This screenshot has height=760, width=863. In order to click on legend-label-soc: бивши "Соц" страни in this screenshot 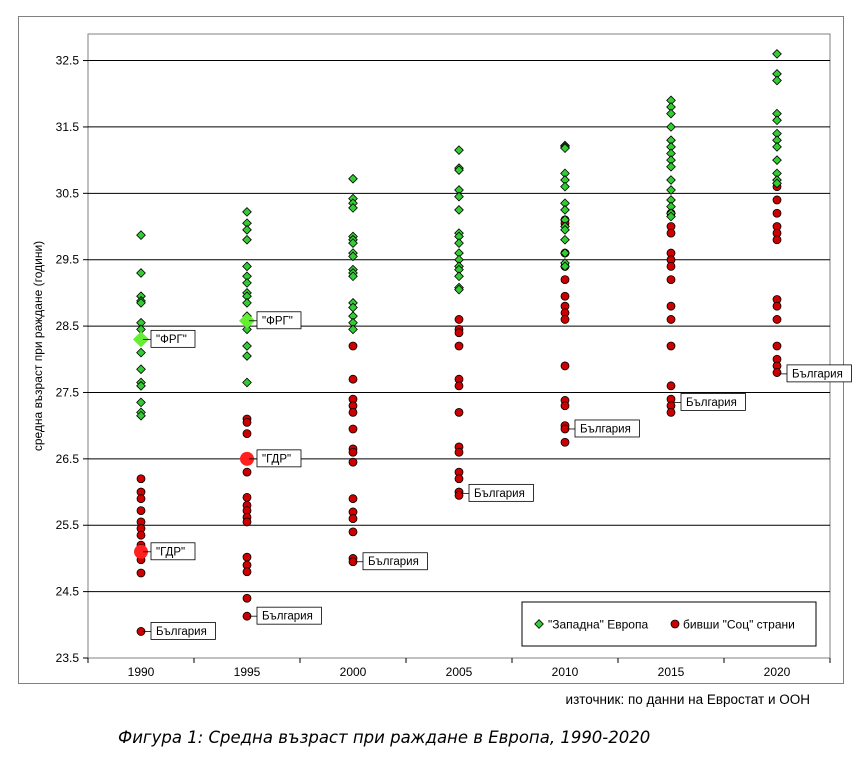, I will do `click(739, 625)`.